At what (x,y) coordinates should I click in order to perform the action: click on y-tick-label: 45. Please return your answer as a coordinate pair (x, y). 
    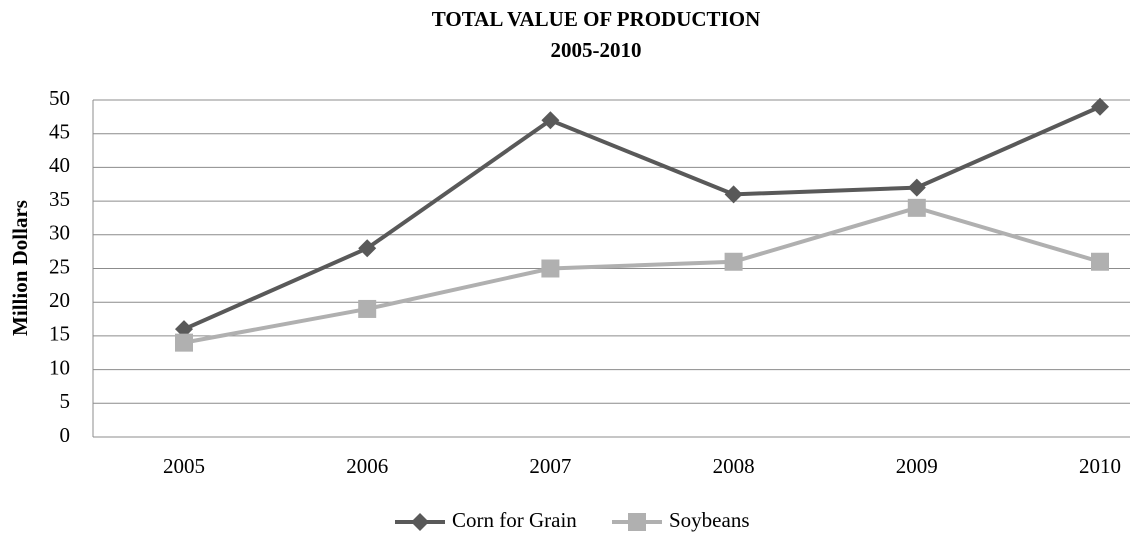
    Looking at the image, I should click on (59, 132).